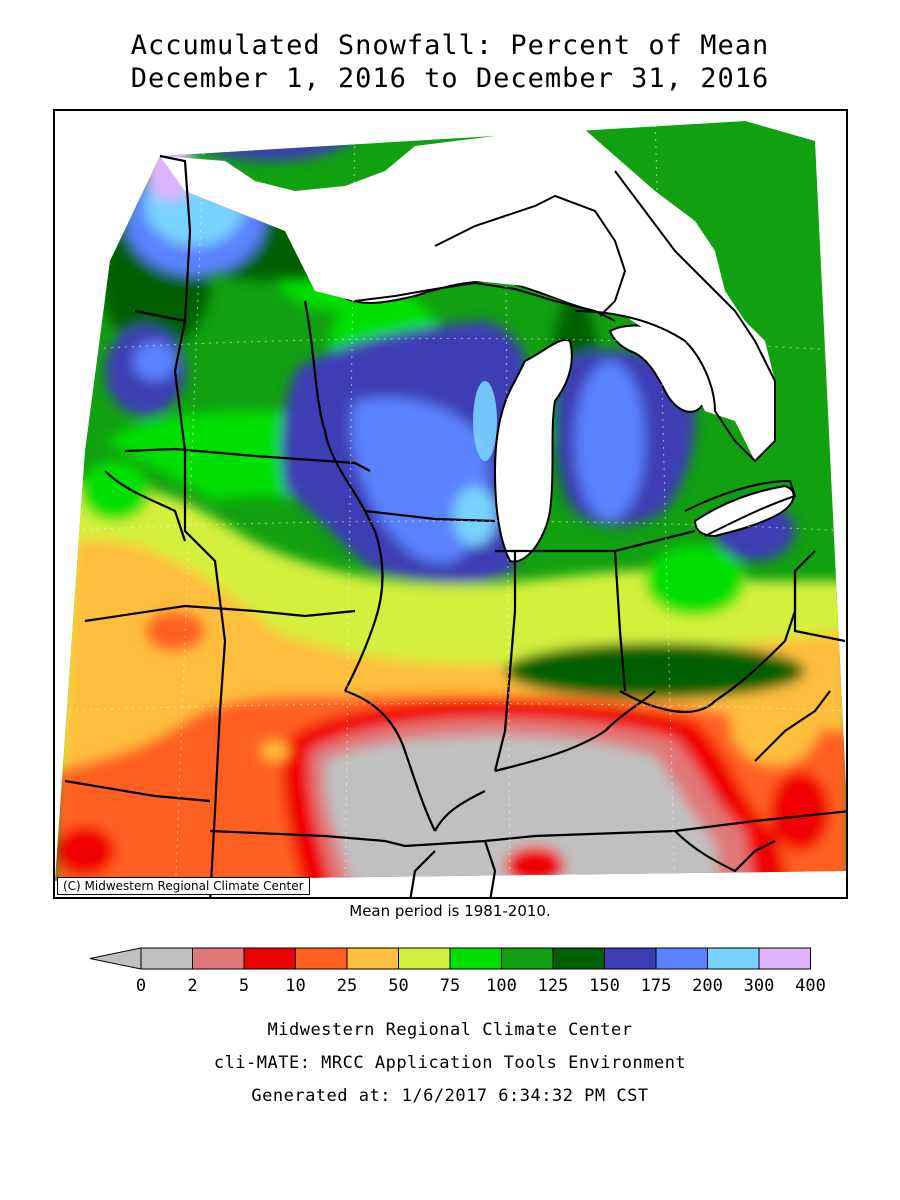 This screenshot has width=900, height=1200. Describe the element at coordinates (244, 986) in the screenshot. I see `legend-tick-label: 5` at that location.